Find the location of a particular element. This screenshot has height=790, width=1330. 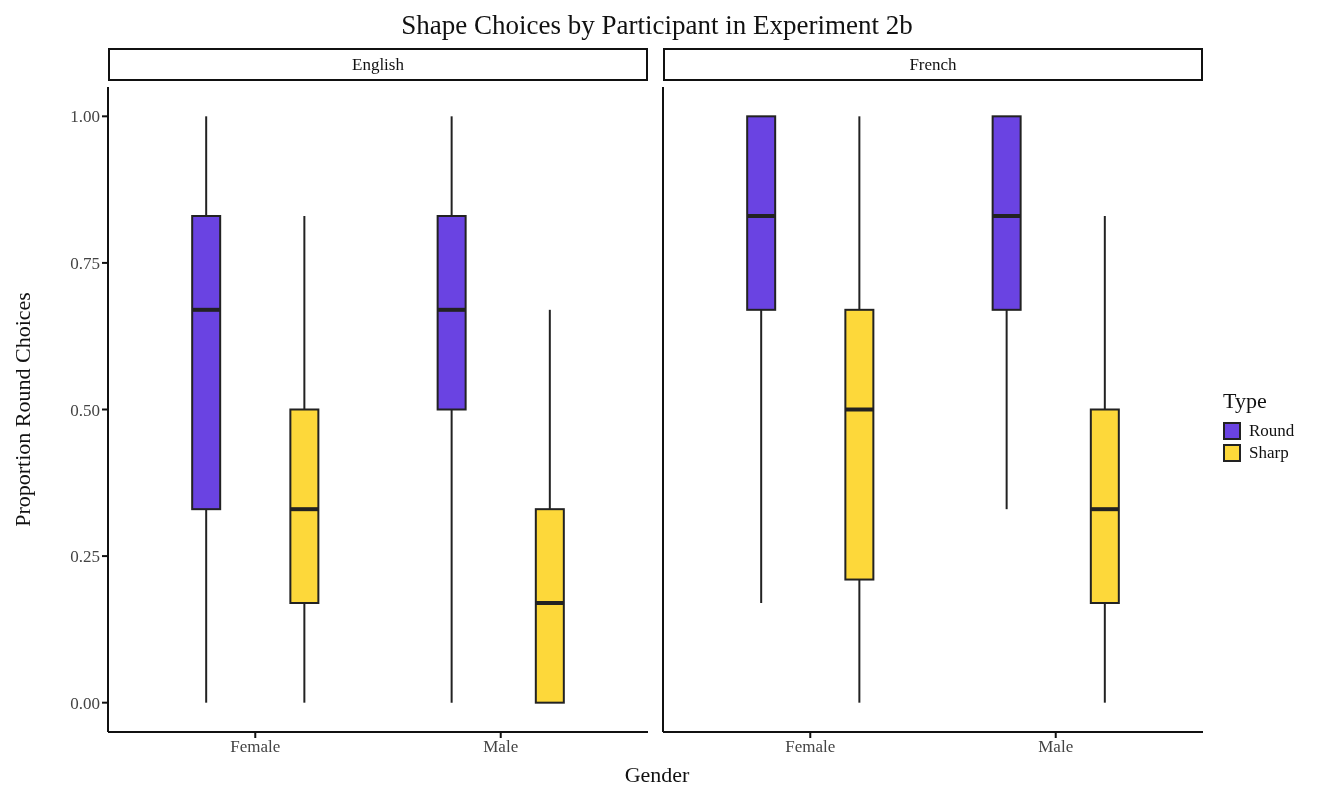

chart-subtitle: French is located at coordinates (933, 64).